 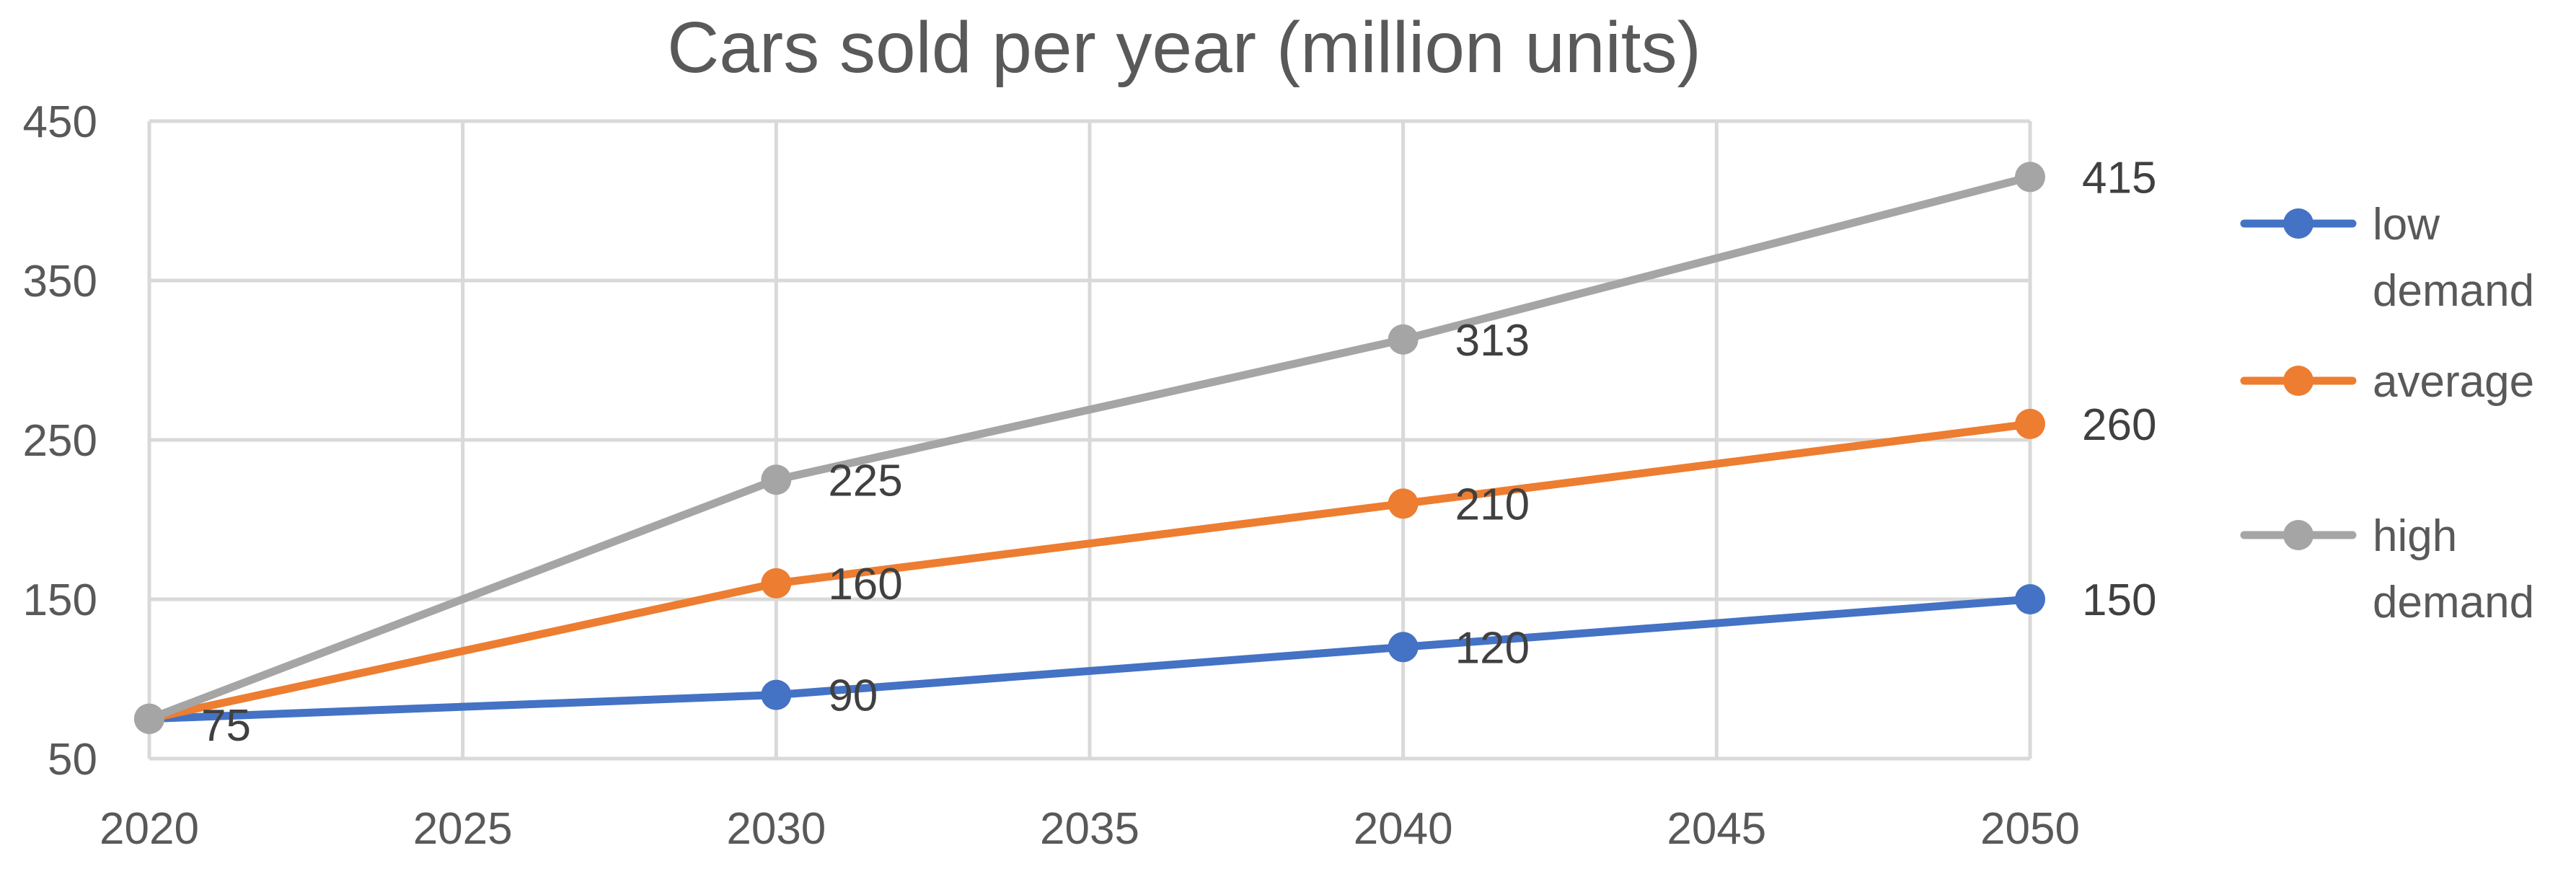 I want to click on legend-label: average, so click(x=2453, y=382).